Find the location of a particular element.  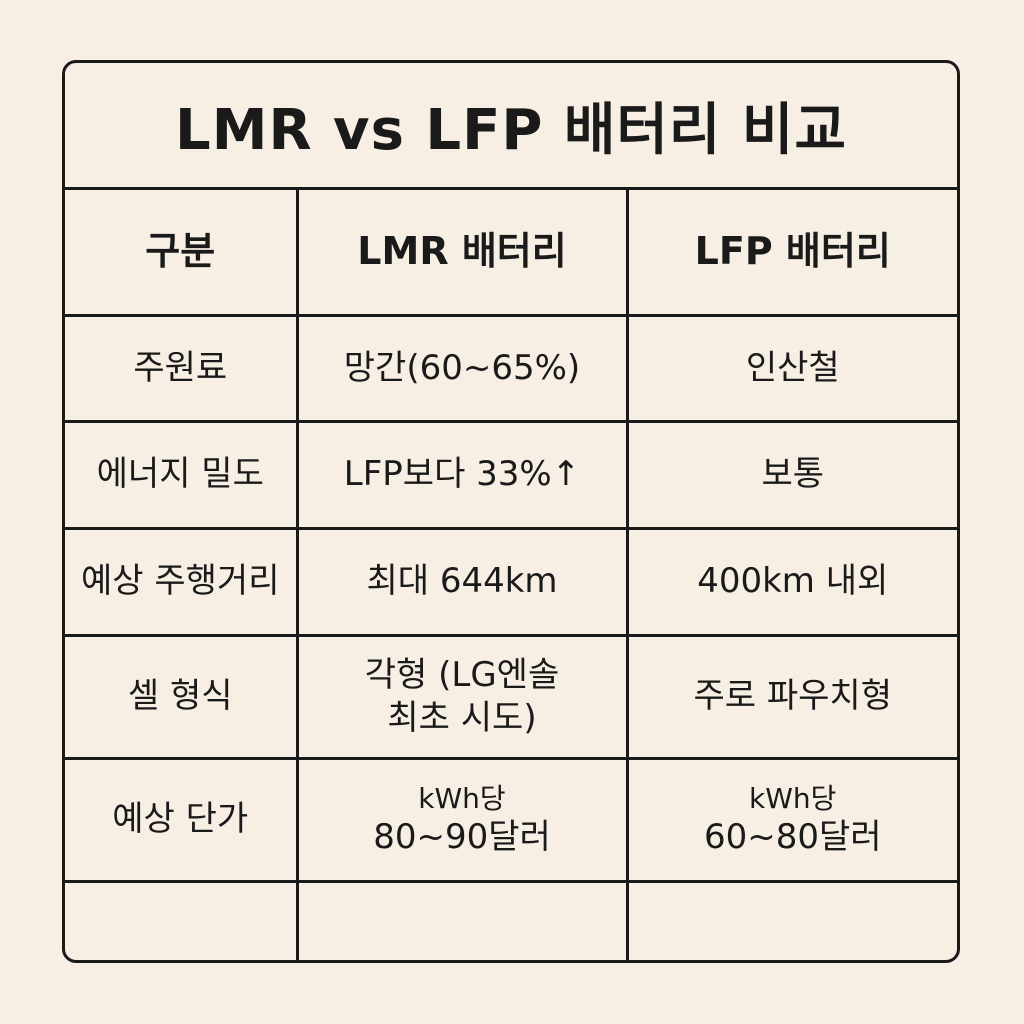

lfp-cell: 주로 파우치형 is located at coordinates (792, 697).